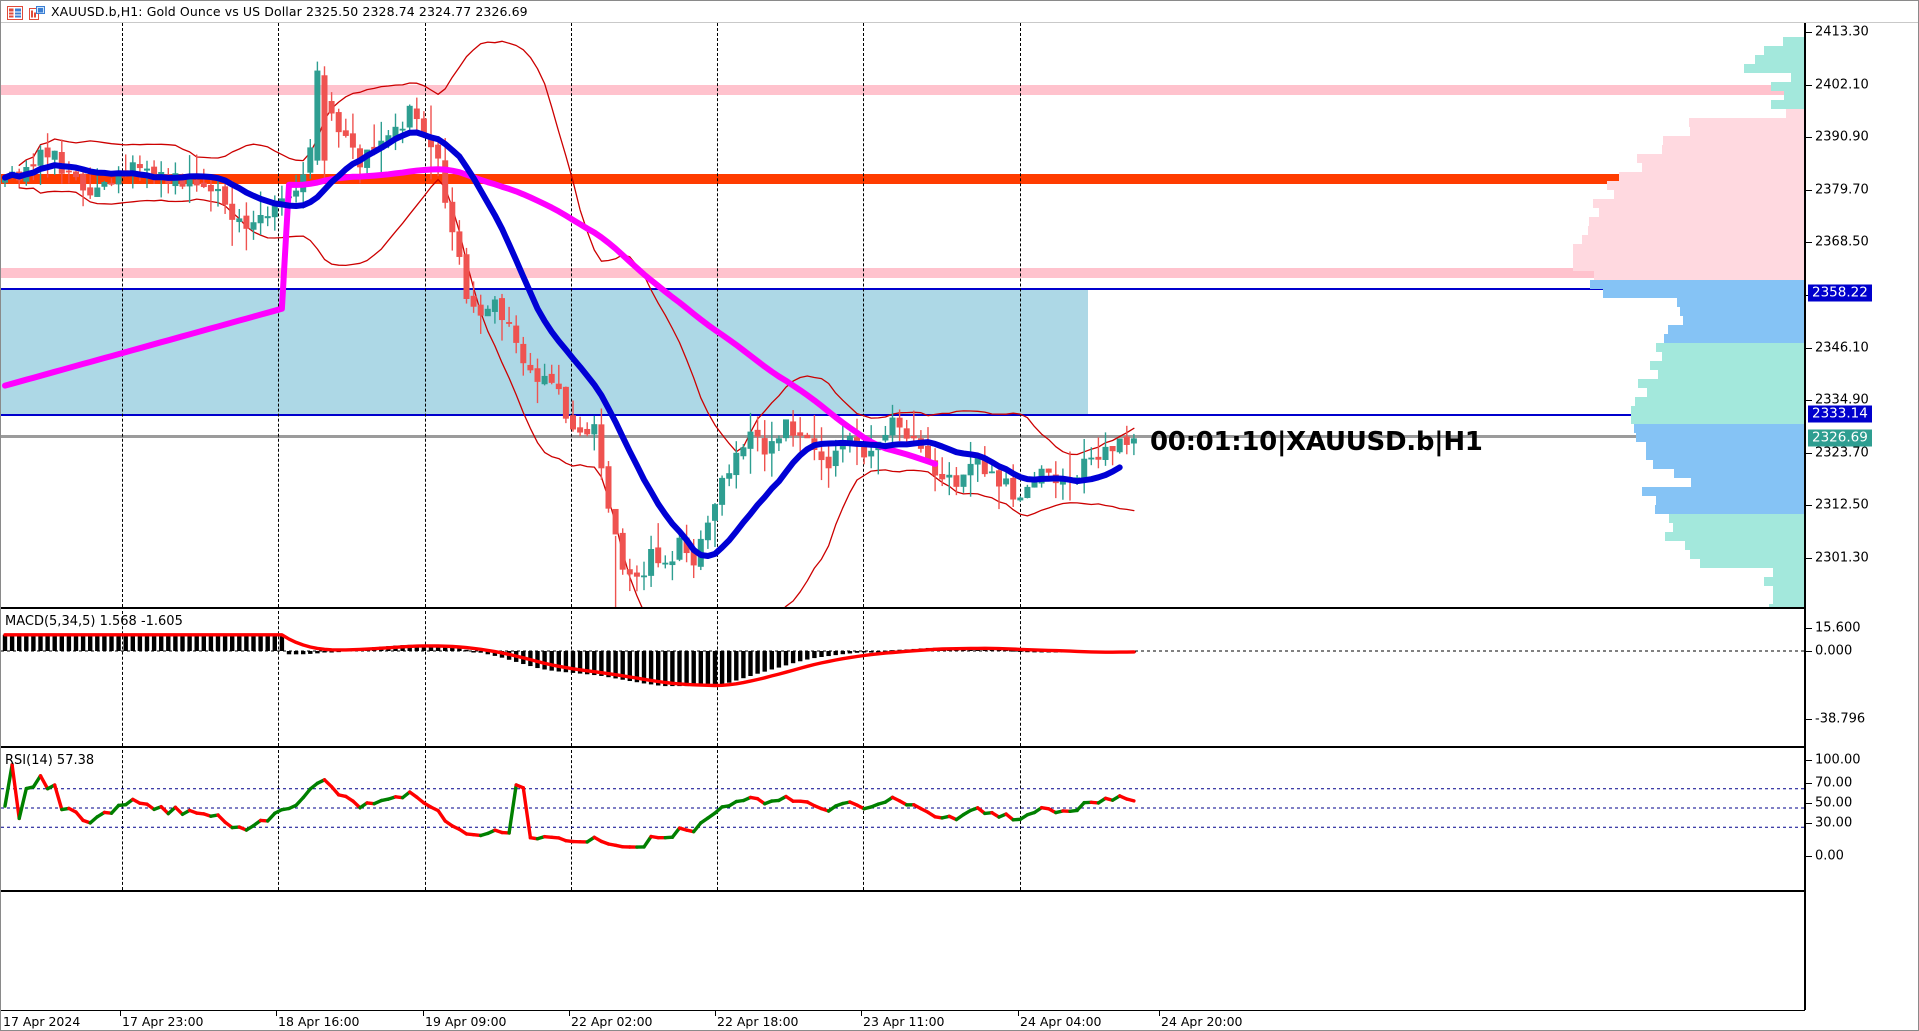 Image resolution: width=1919 pixels, height=1031 pixels. Describe the element at coordinates (1655, 315) in the screenshot. I see `volume-profile` at that location.